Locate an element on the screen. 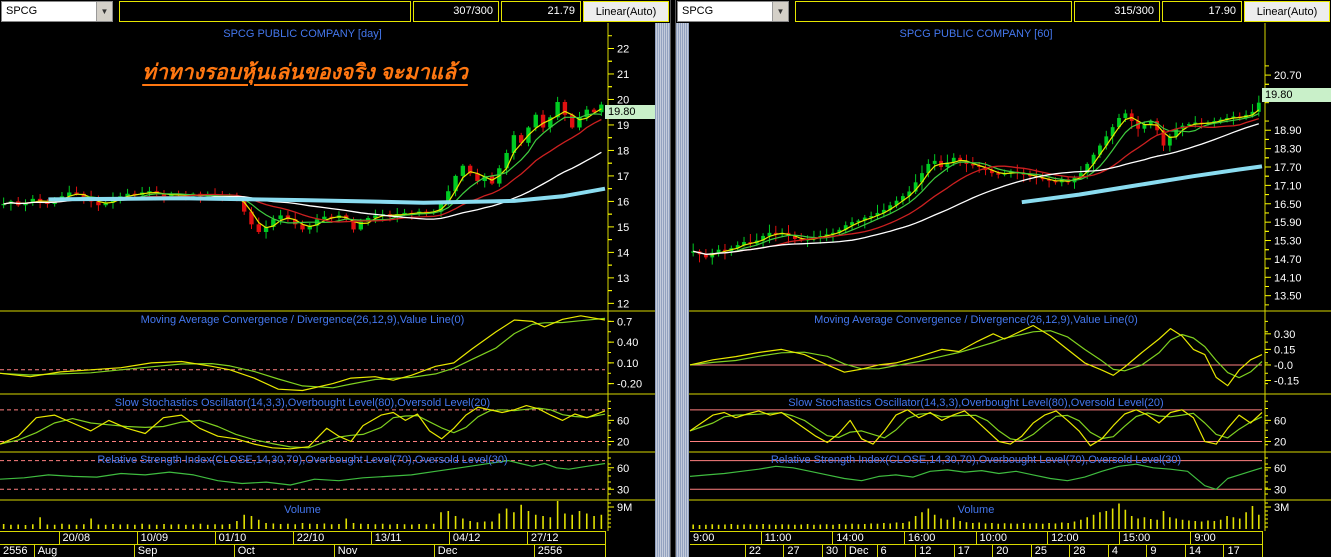 This screenshot has width=1331, height=557. axis-label is located at coordinates (30, 538).